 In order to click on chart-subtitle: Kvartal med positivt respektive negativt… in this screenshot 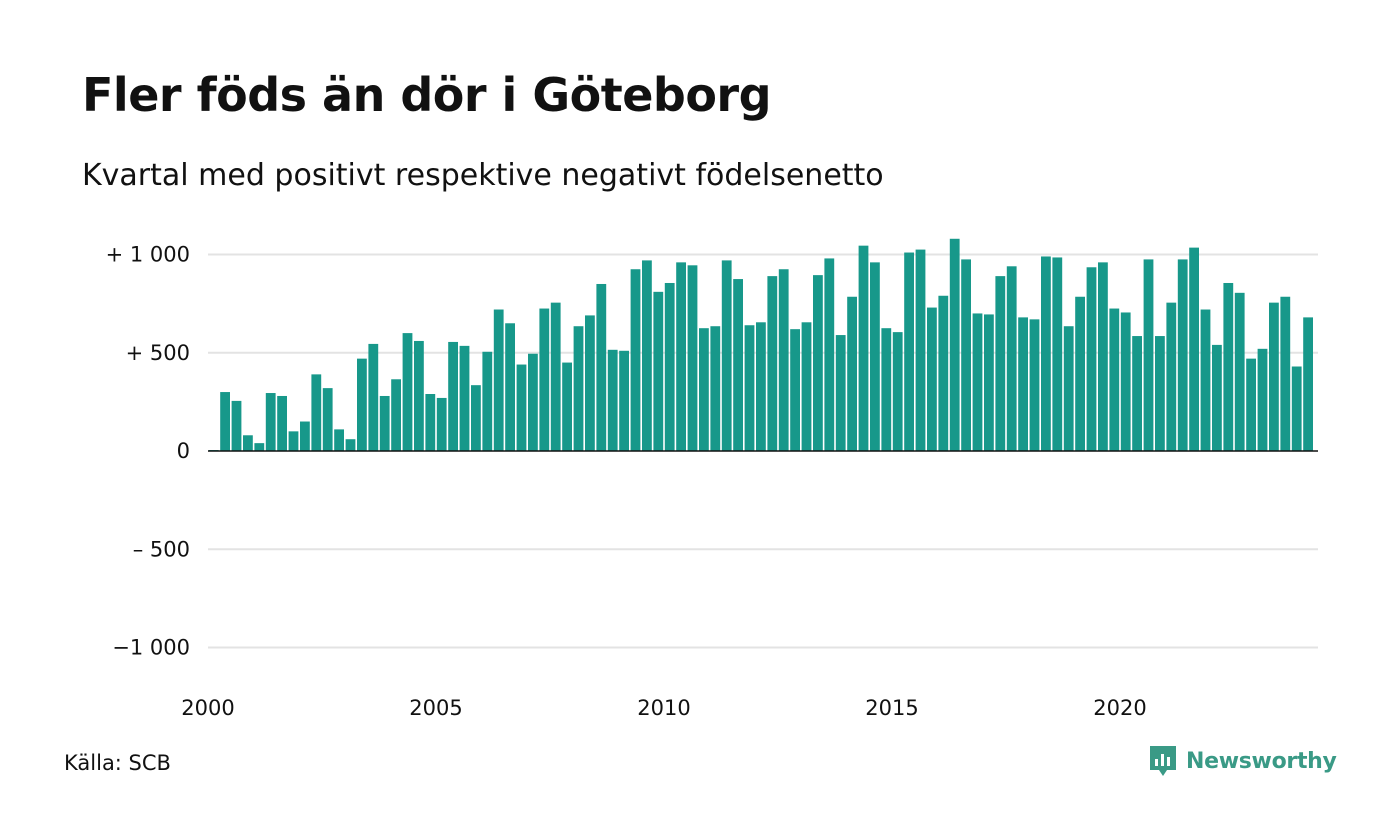, I will do `click(483, 175)`.